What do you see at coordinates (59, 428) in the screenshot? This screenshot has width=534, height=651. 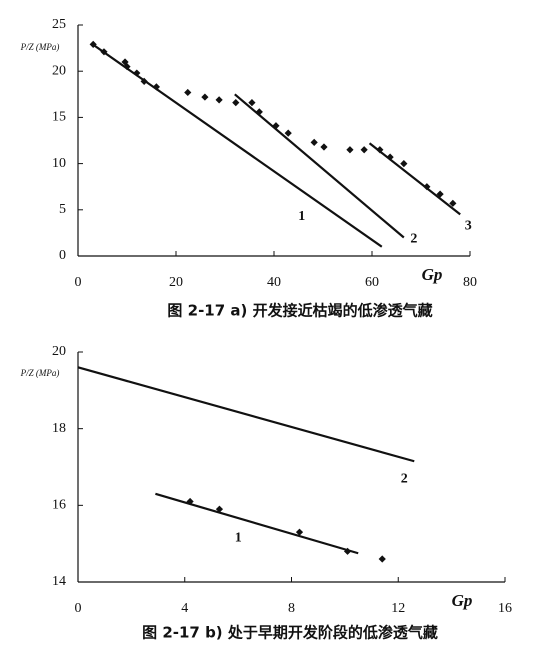 I see `y-tick-label: 18` at bounding box center [59, 428].